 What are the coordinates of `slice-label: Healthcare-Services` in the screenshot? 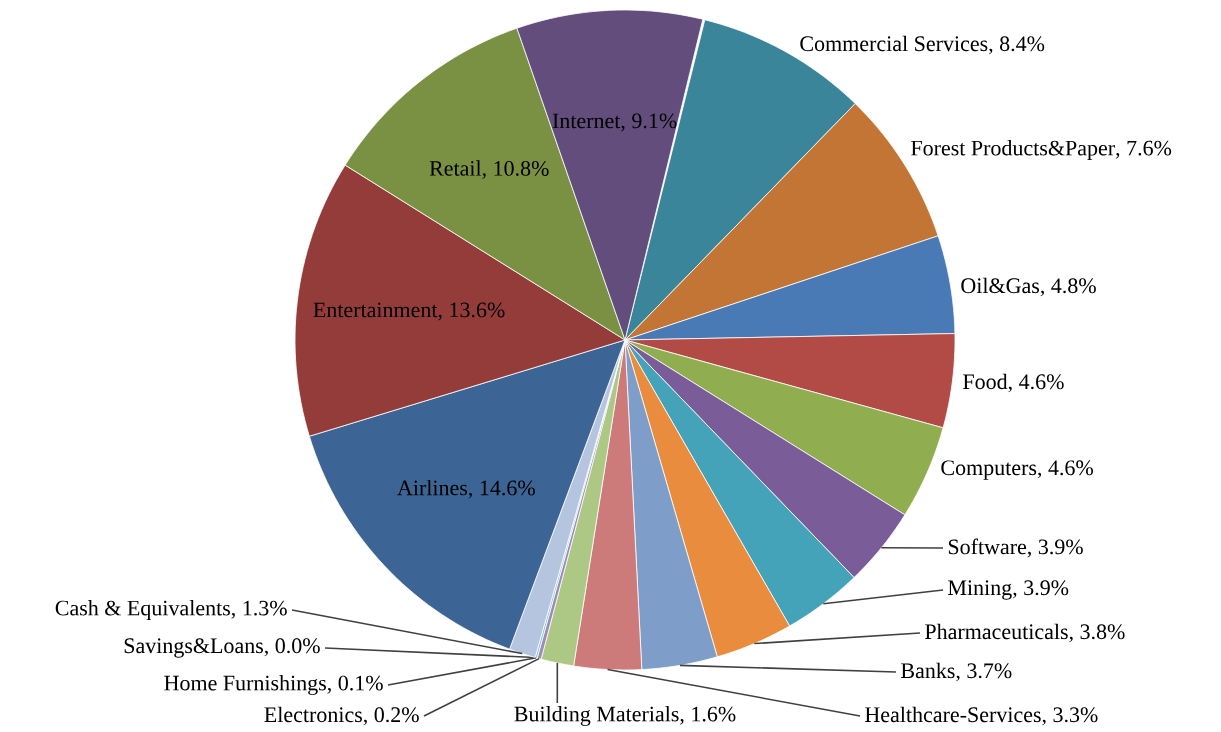 It's located at (953, 714).